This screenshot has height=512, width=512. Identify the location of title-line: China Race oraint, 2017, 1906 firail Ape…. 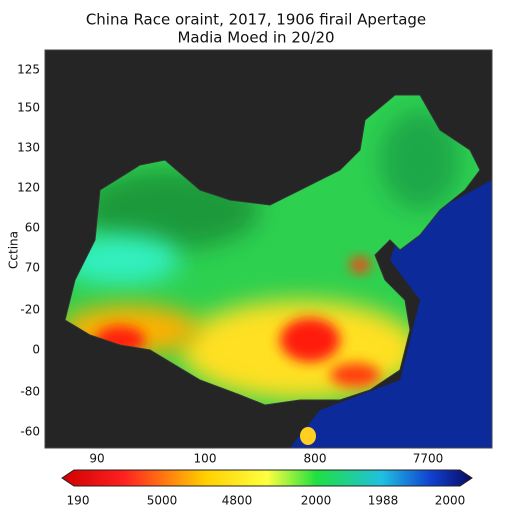
(256, 20).